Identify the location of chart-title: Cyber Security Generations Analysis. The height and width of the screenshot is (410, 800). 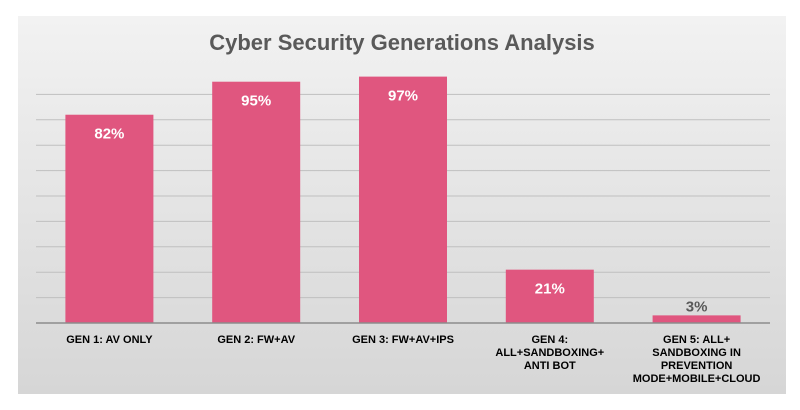
(402, 42).